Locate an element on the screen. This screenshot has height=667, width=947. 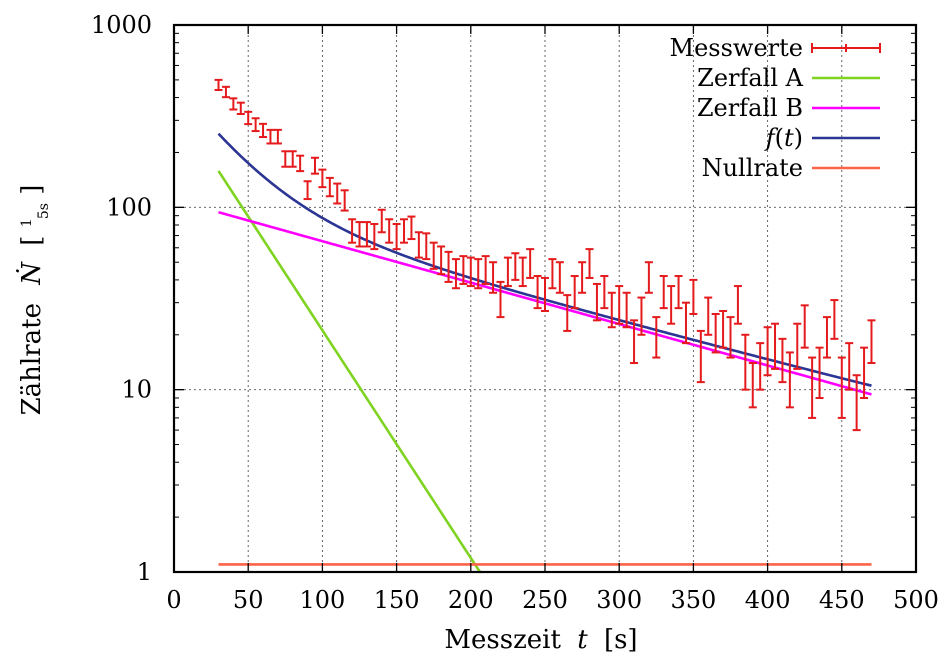
x-tick-label: 150 is located at coordinates (397, 600).